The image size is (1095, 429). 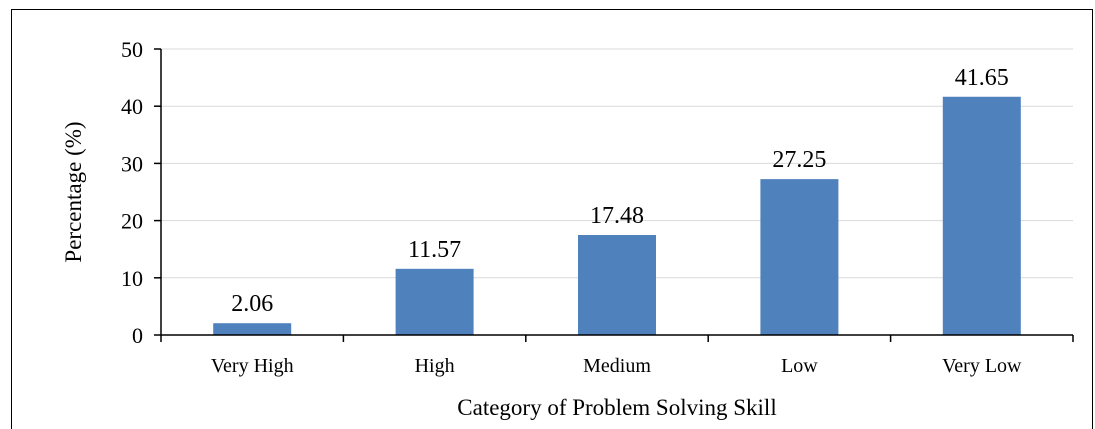 I want to click on data-label: 17.48, so click(x=617, y=216).